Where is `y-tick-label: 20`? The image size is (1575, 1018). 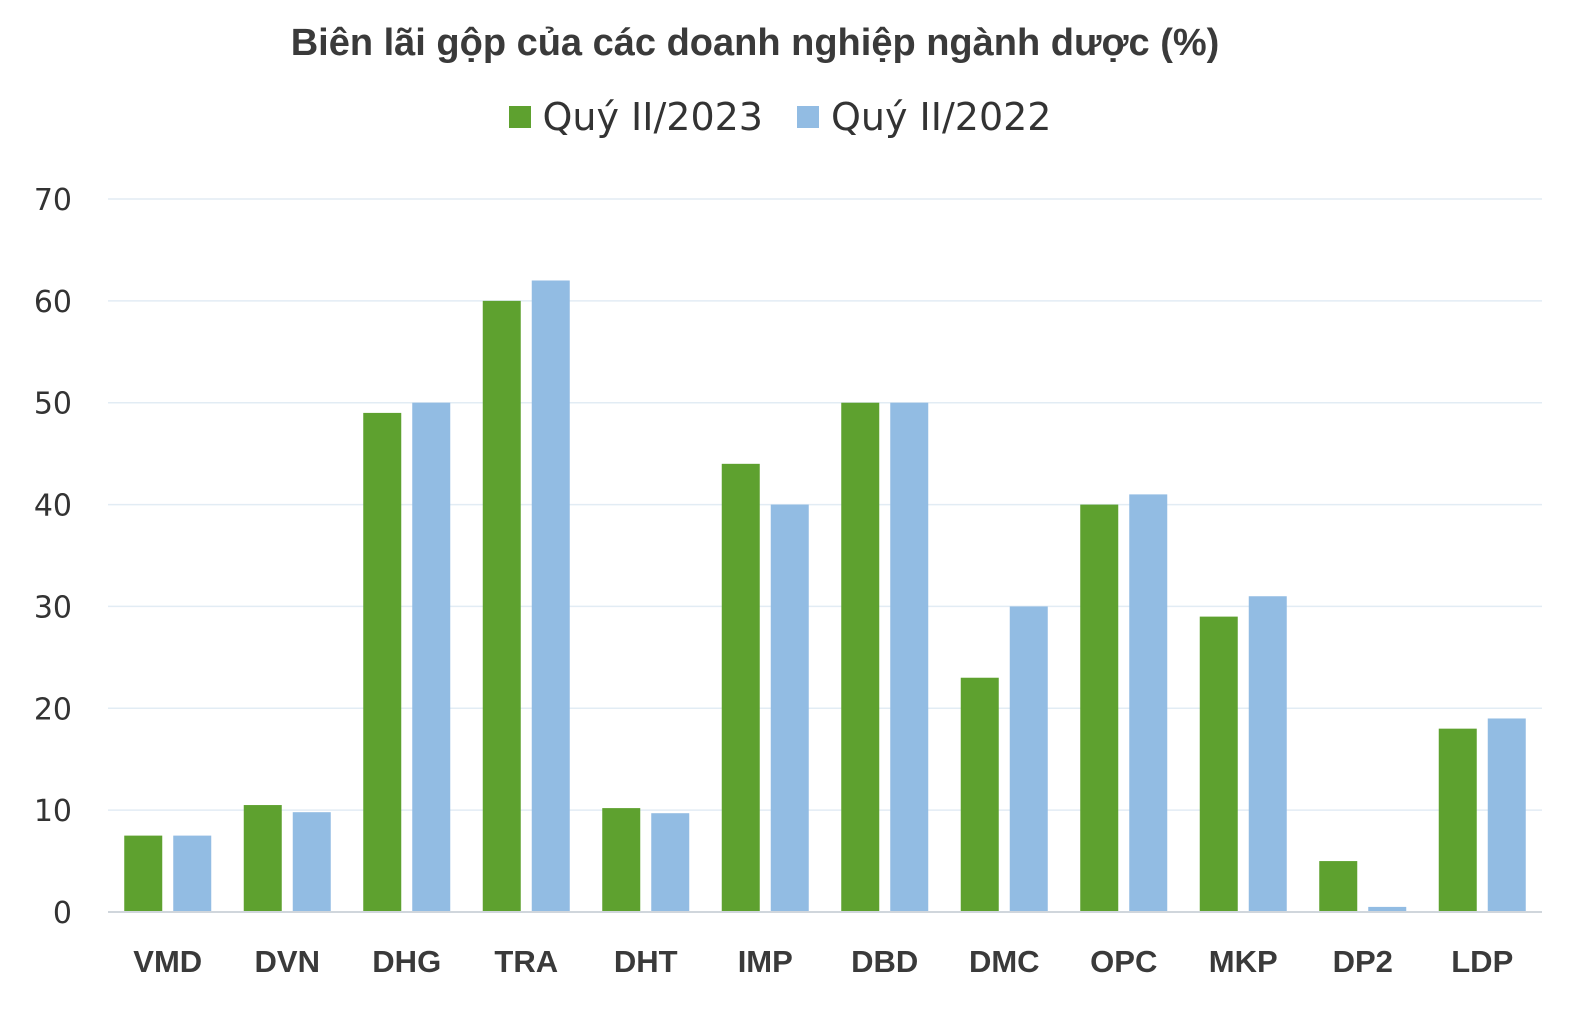 y-tick-label: 20 is located at coordinates (53, 709).